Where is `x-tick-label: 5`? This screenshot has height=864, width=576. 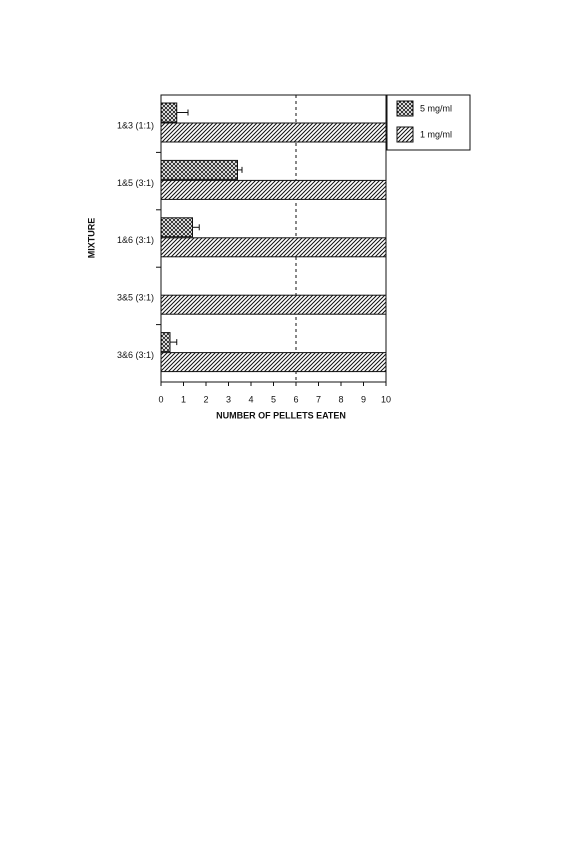 x-tick-label: 5 is located at coordinates (273, 399).